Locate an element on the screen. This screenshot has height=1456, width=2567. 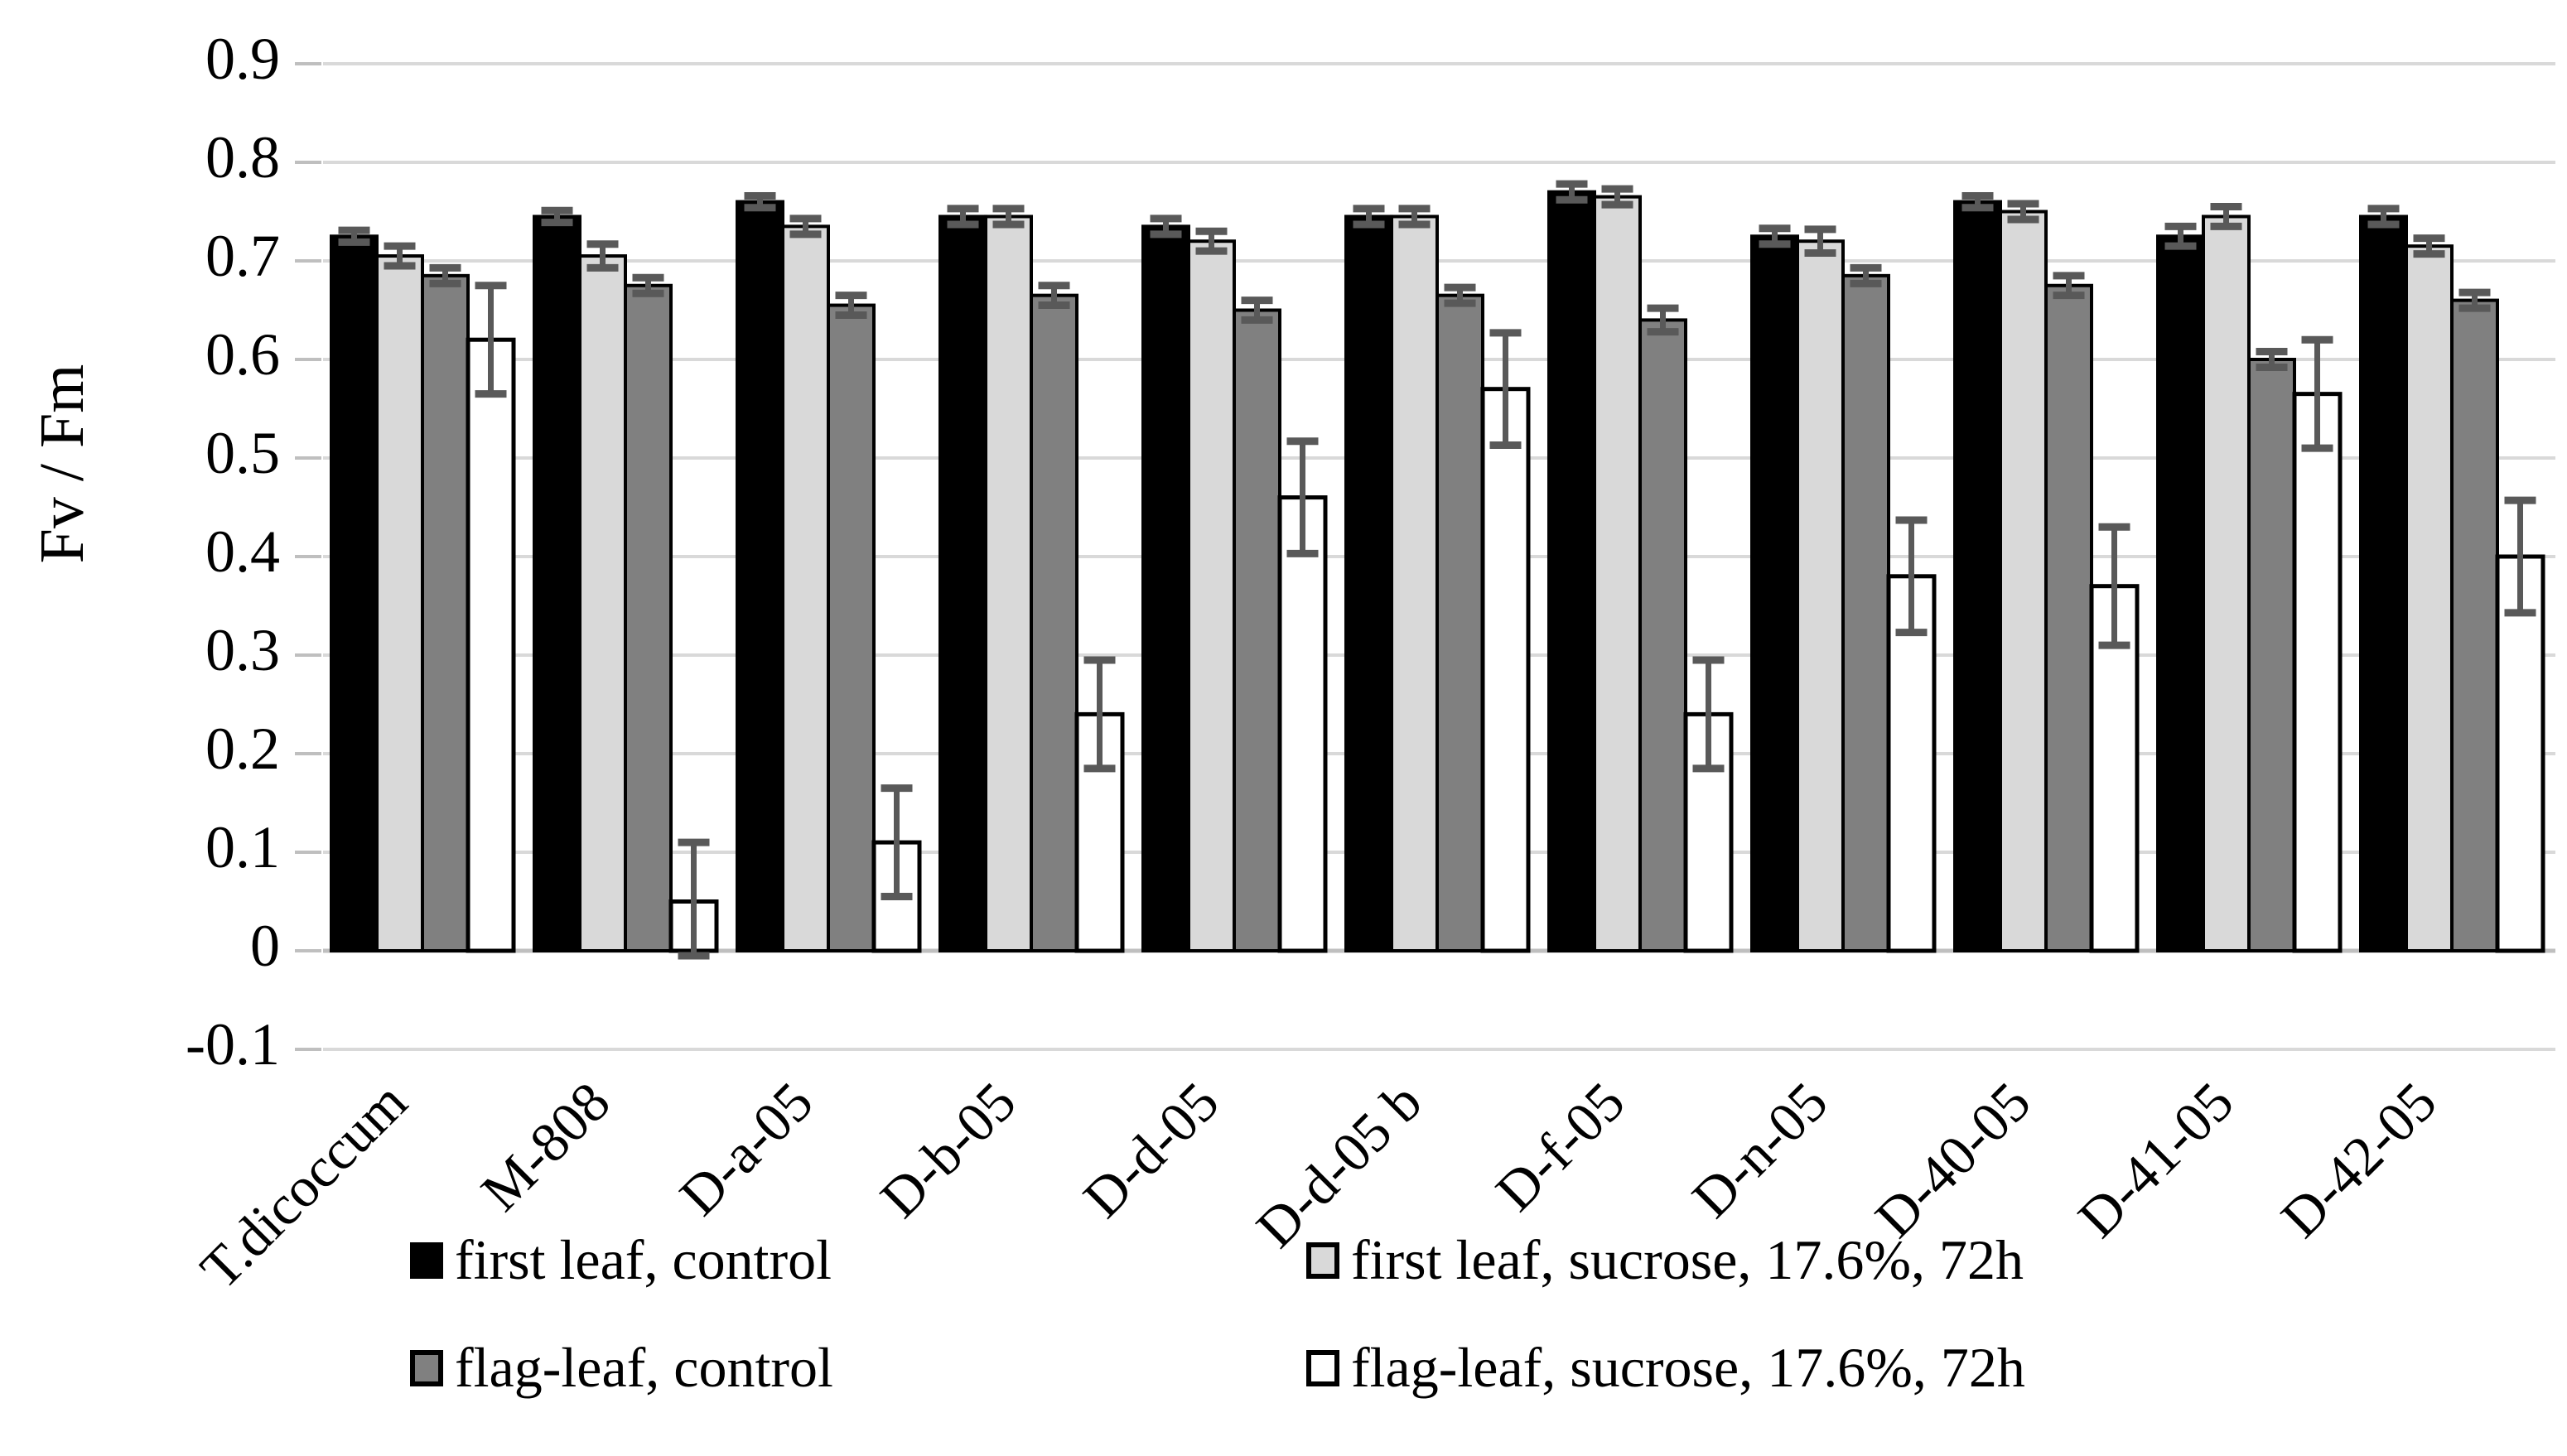
y-tick-label: 0.9 is located at coordinates (242, 59).